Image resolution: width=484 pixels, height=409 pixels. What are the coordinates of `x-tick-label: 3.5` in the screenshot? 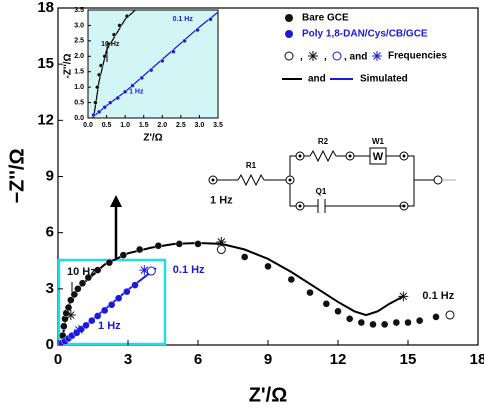 It's located at (218, 125).